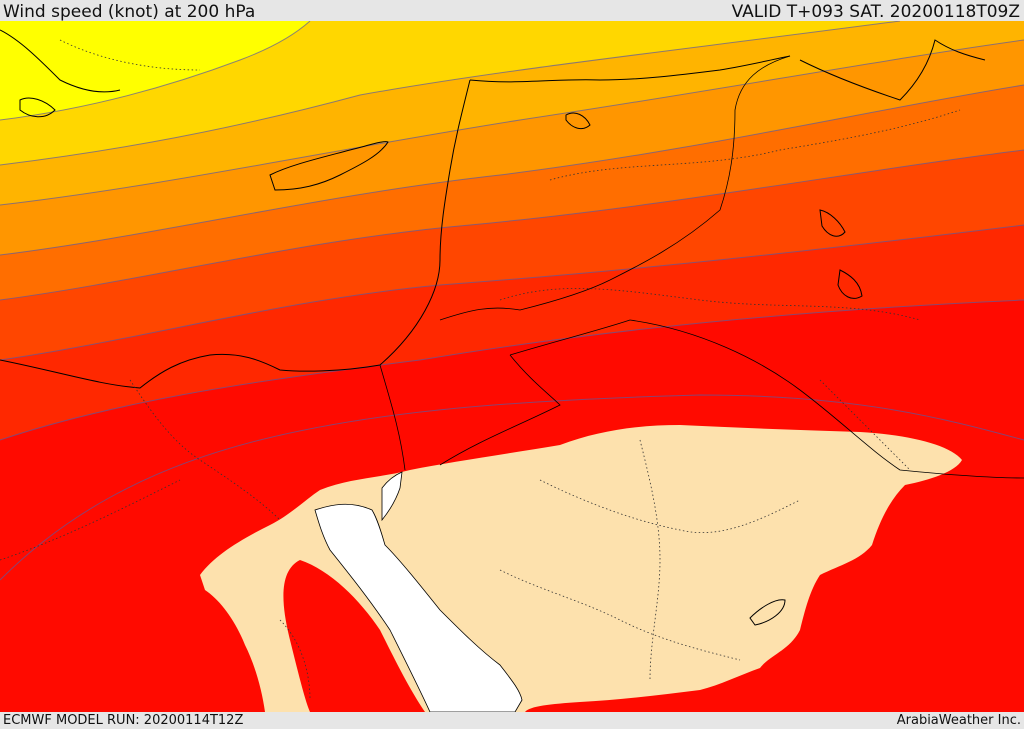 Image resolution: width=1024 pixels, height=729 pixels. I want to click on model-run-label: ECMWF MODEL RUN: 20200114T12Z, so click(123, 720).